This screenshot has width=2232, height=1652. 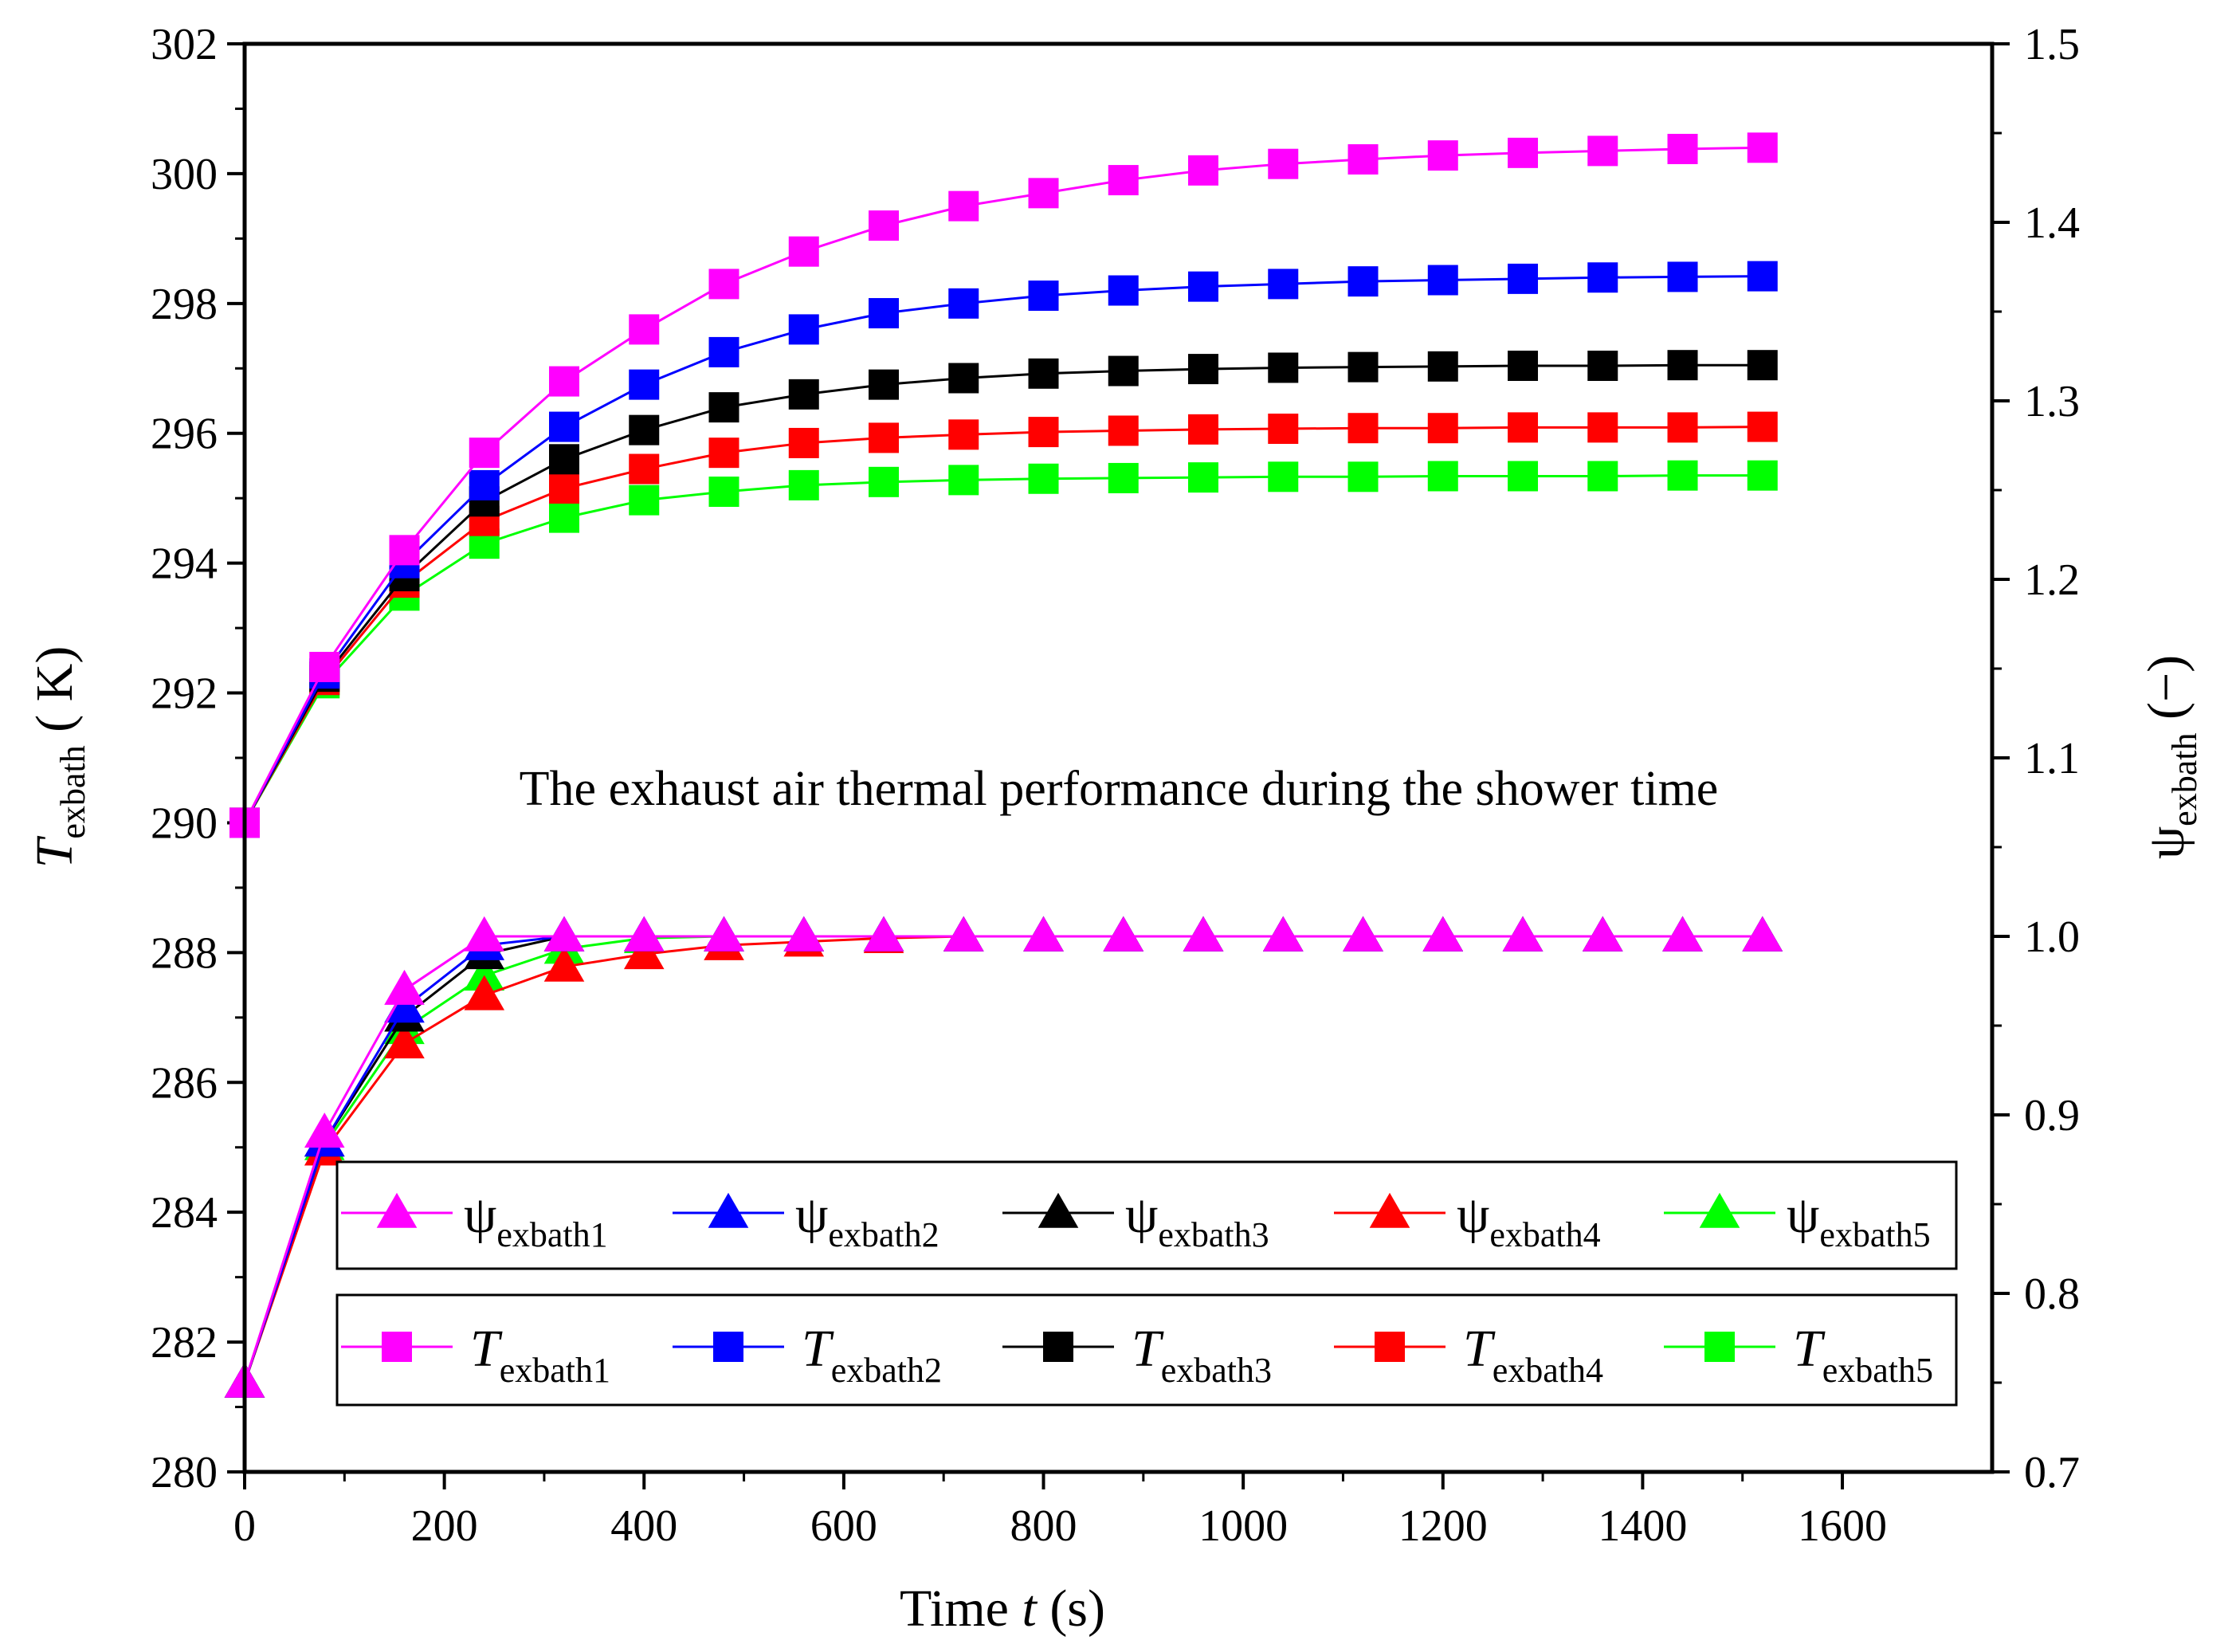 I want to click on legend-temperature: Texbath1 Texbath2 Texbath3 Texbath4 Texbath5, so click(x=1146, y=1350).